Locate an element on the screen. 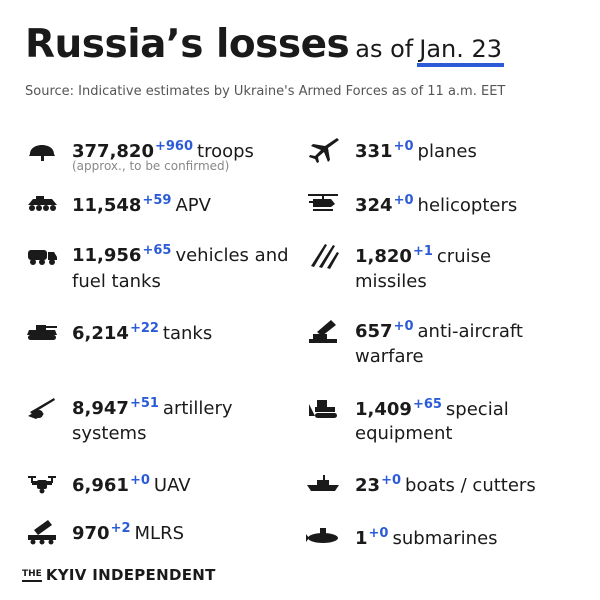 This screenshot has width=600, height=600. title-main: Russia’s losses is located at coordinates (187, 44).